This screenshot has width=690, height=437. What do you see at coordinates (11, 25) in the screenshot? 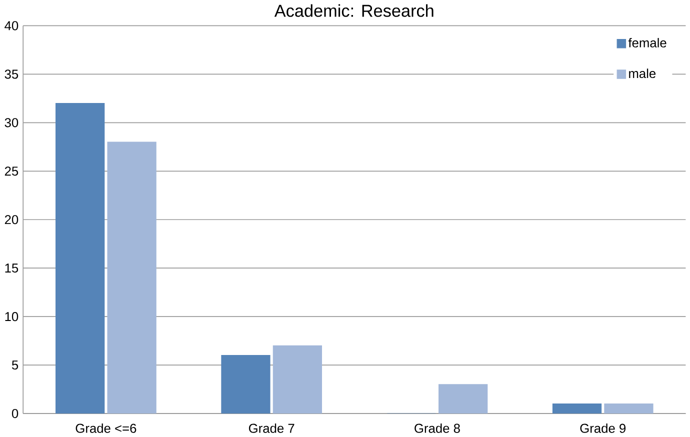
I see `y-tick-label: 40` at bounding box center [11, 25].